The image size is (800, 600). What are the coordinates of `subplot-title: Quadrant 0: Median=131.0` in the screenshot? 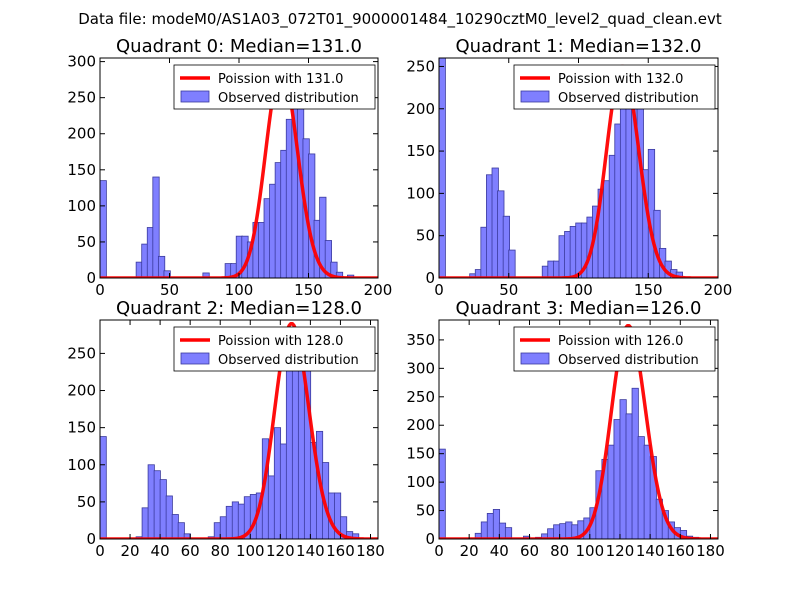 It's located at (239, 46).